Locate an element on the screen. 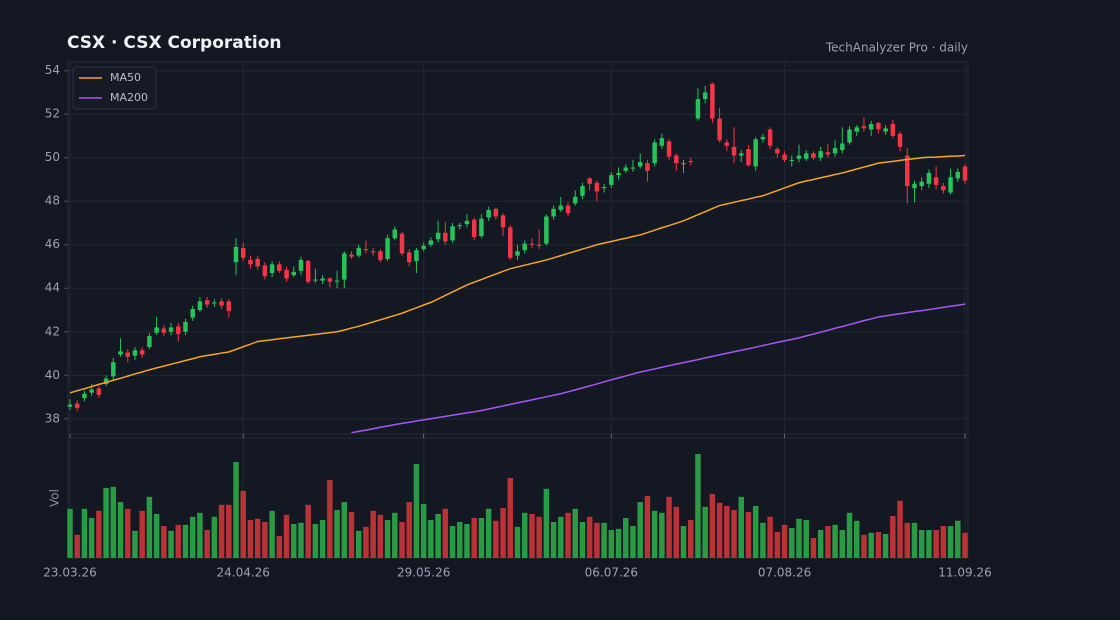 The image size is (1120, 620). y-tick-label: 44 is located at coordinates (52, 288).